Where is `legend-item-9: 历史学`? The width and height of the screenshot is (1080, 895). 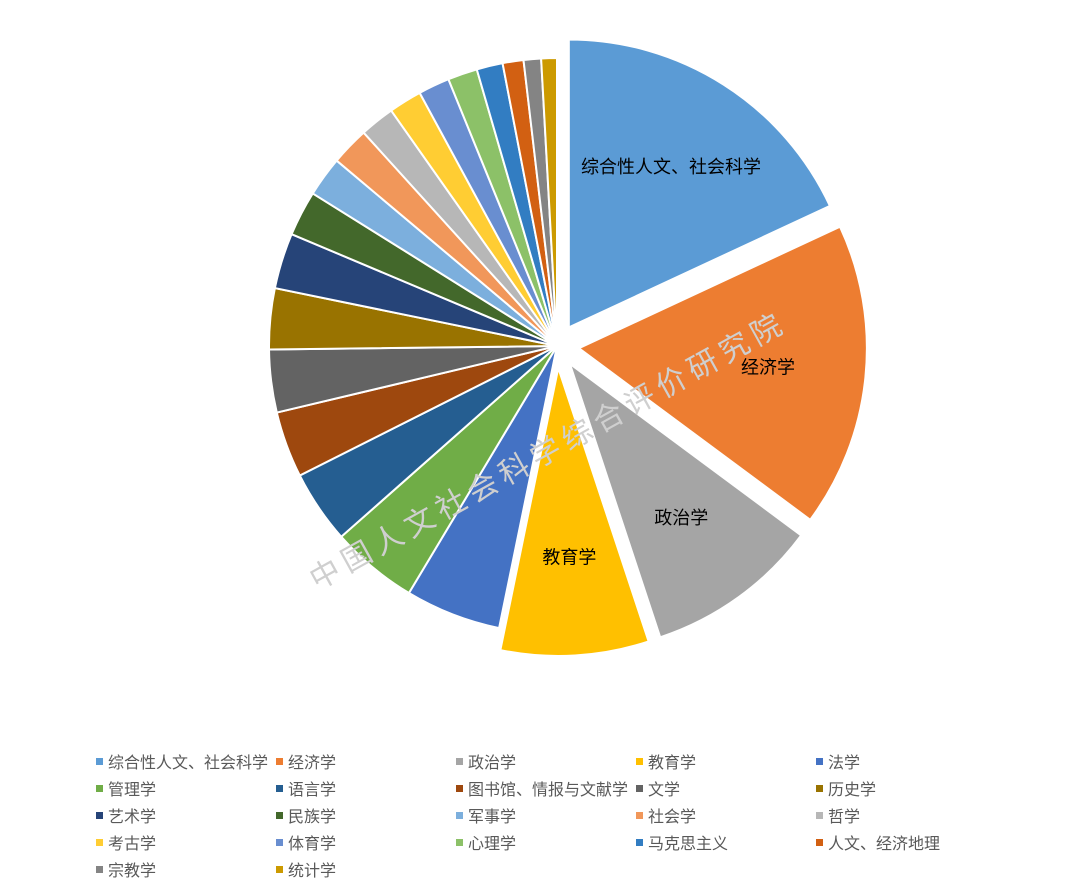
legend-item-9: 历史学 is located at coordinates (906, 788).